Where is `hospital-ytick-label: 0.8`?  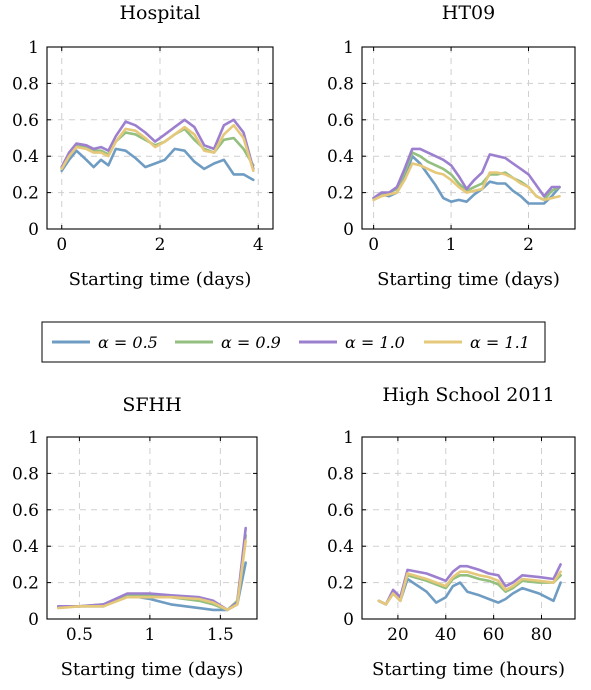 hospital-ytick-label: 0.8 is located at coordinates (25, 84).